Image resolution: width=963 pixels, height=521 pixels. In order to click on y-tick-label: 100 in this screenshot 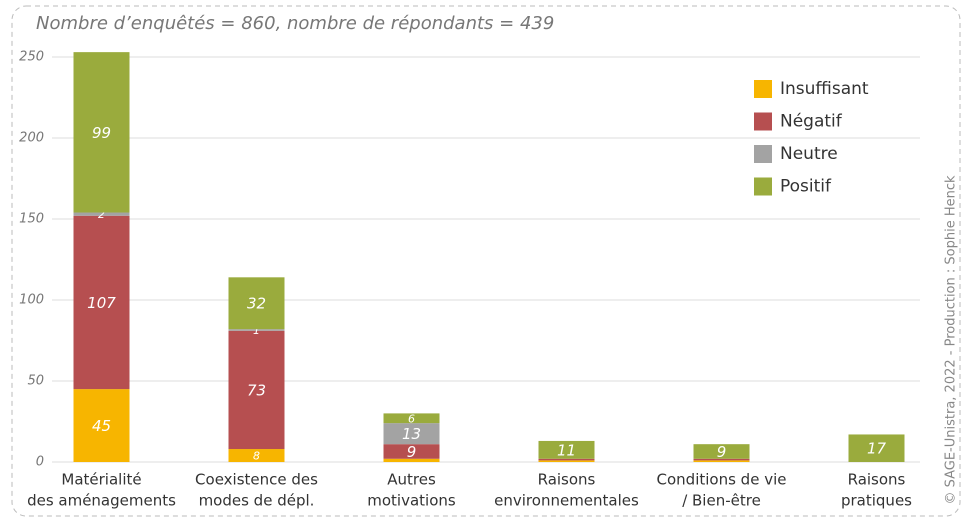, I will do `click(31, 300)`.